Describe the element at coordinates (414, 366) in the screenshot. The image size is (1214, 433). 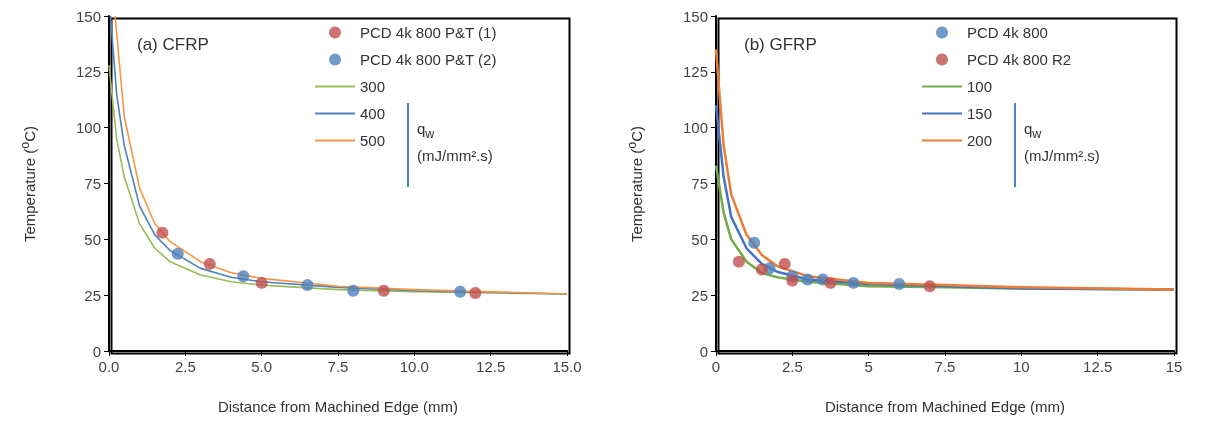
I see `x-tick-label: 10.0` at that location.